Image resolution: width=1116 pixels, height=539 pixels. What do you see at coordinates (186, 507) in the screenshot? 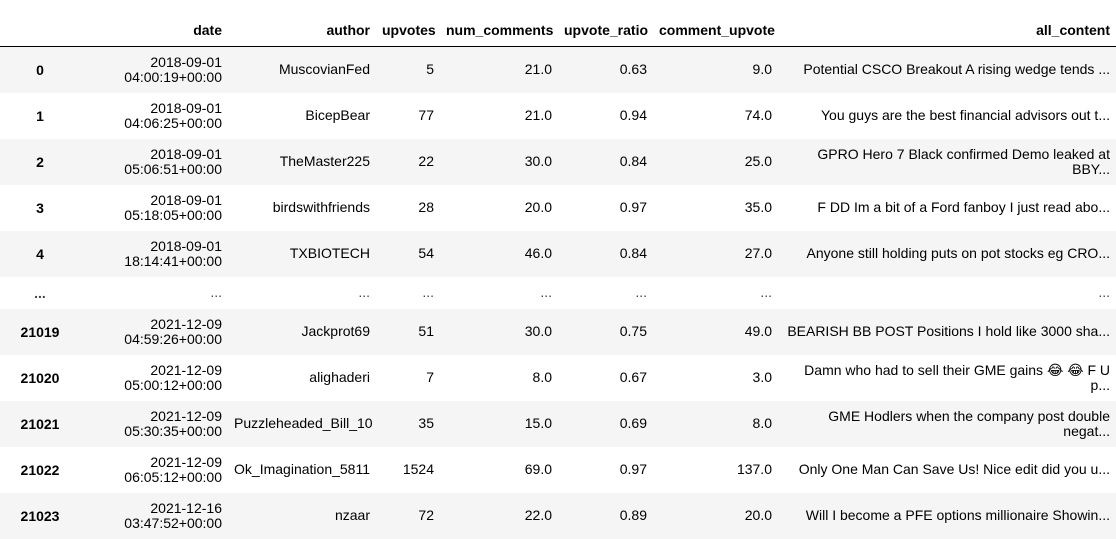
I see `date-cell-line: 2021-12-16` at bounding box center [186, 507].